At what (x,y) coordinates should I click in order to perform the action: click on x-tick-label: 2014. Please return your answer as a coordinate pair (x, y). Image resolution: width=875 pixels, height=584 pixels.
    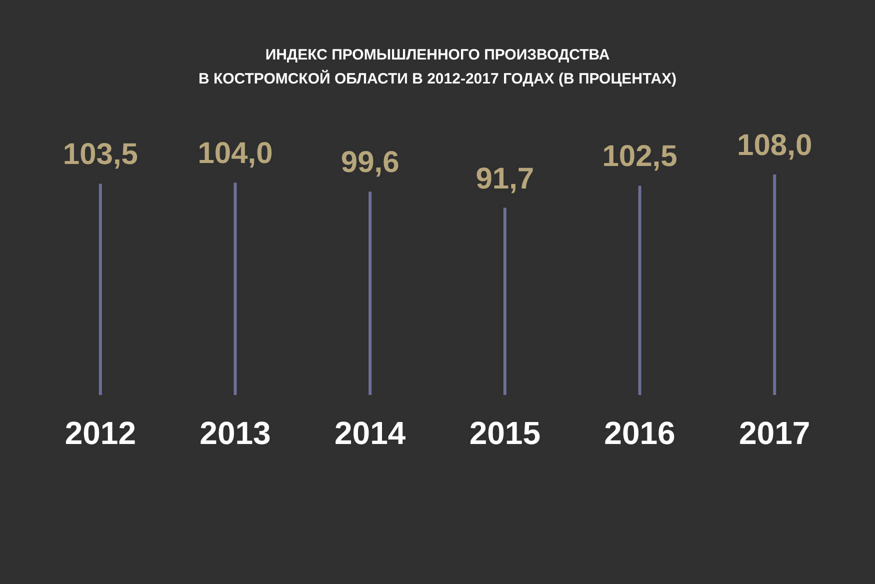
    Looking at the image, I should click on (370, 433).